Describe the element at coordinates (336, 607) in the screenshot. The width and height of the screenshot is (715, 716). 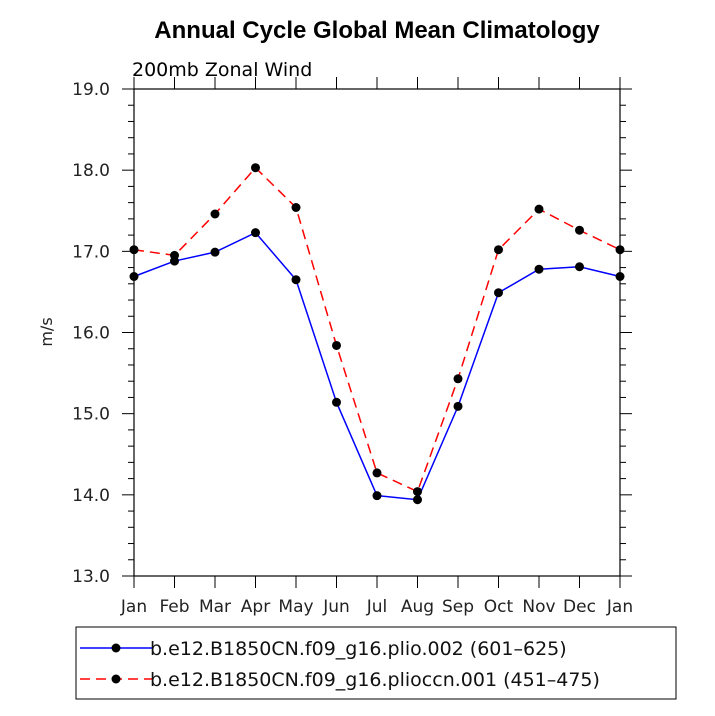
I see `x-tick-label-jun: Jun` at that location.